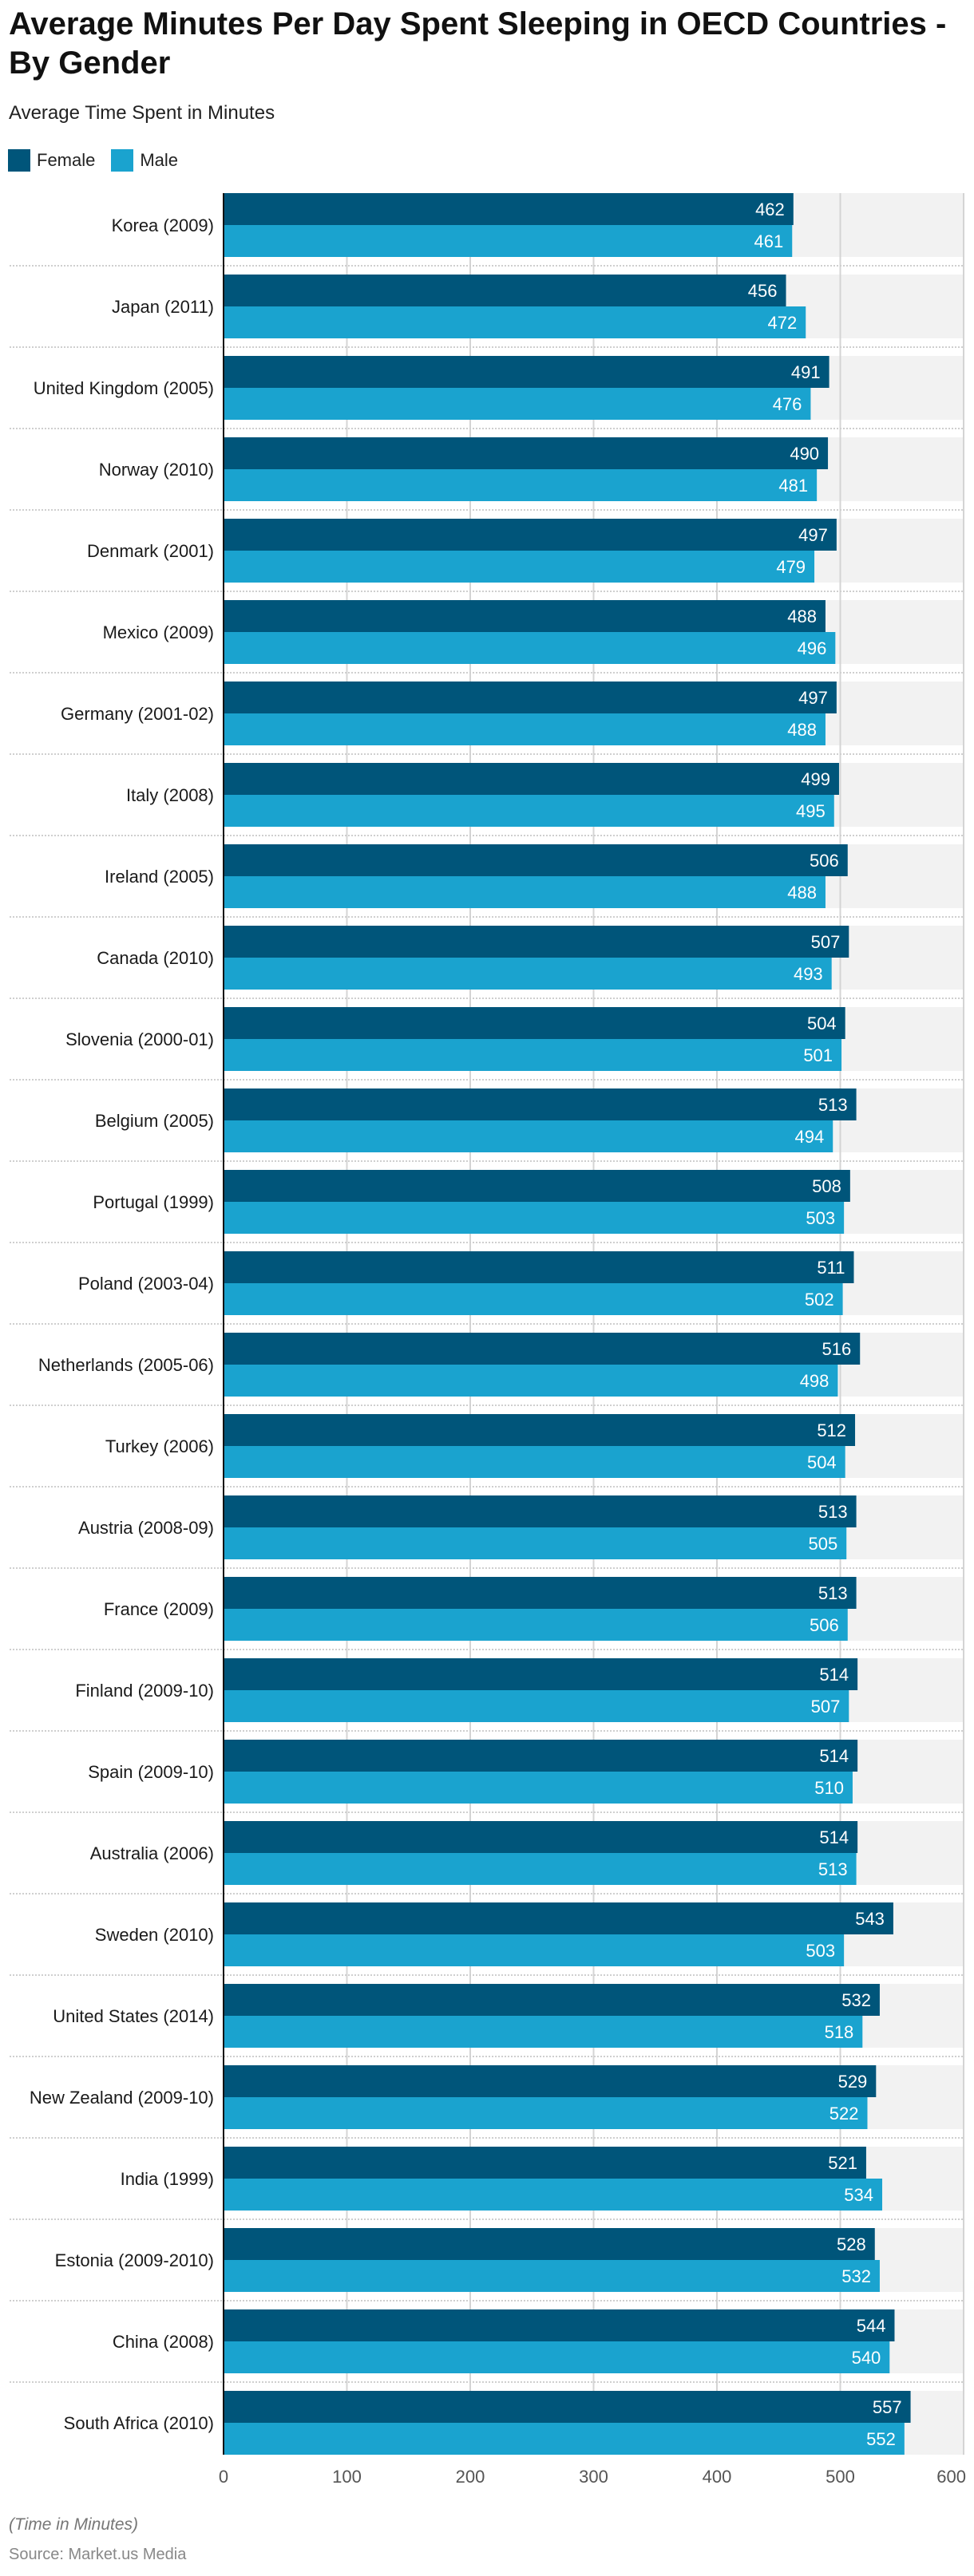  I want to click on category-label: Australia (2006), so click(152, 1853).